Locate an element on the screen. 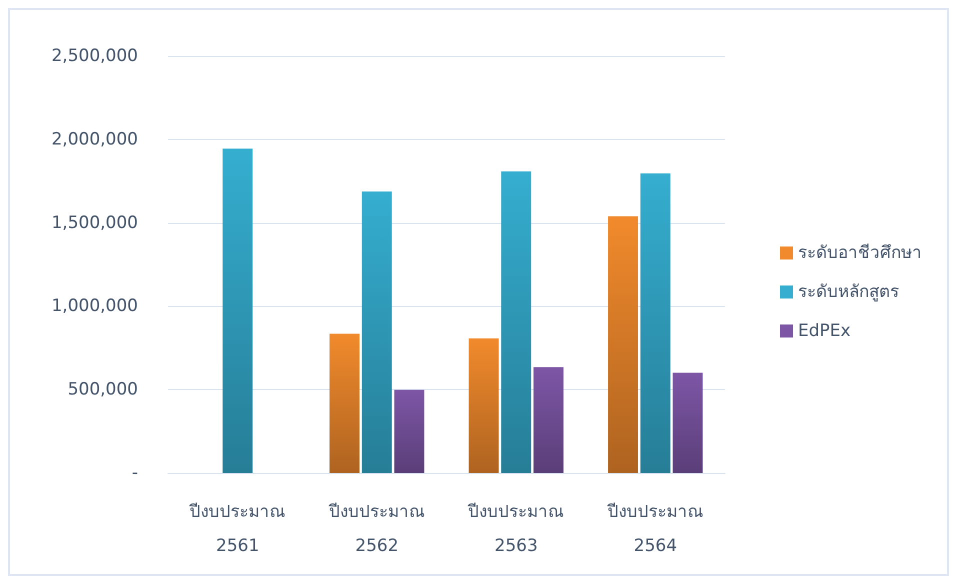  y-tick-label: 500,000 is located at coordinates (103, 390).